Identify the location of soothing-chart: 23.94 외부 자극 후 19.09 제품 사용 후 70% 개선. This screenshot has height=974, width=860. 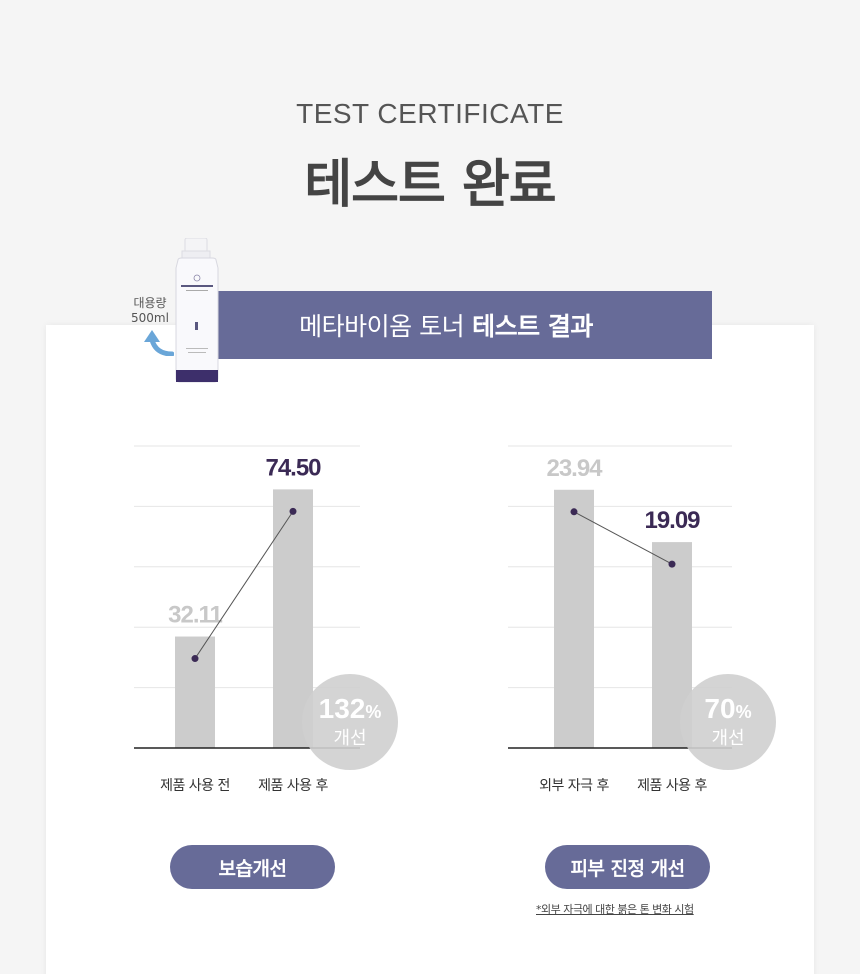
(642, 619).